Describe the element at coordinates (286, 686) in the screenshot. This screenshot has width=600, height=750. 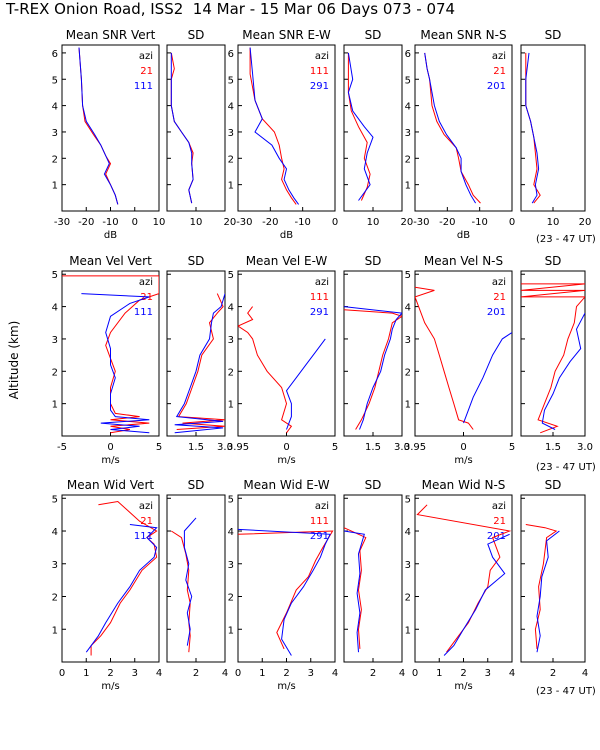
I see `panel-3-3-xlabel: m/s` at that location.